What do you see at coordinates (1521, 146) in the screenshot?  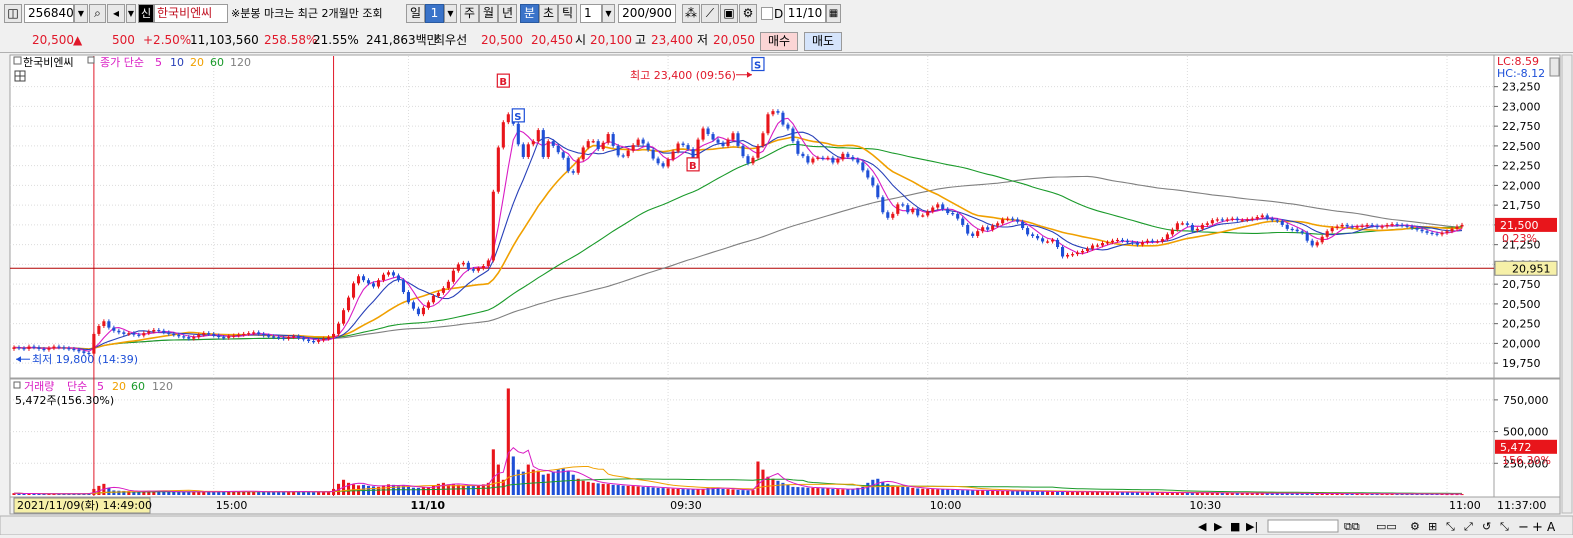 I see `price-tick-label: 22,500` at bounding box center [1521, 146].